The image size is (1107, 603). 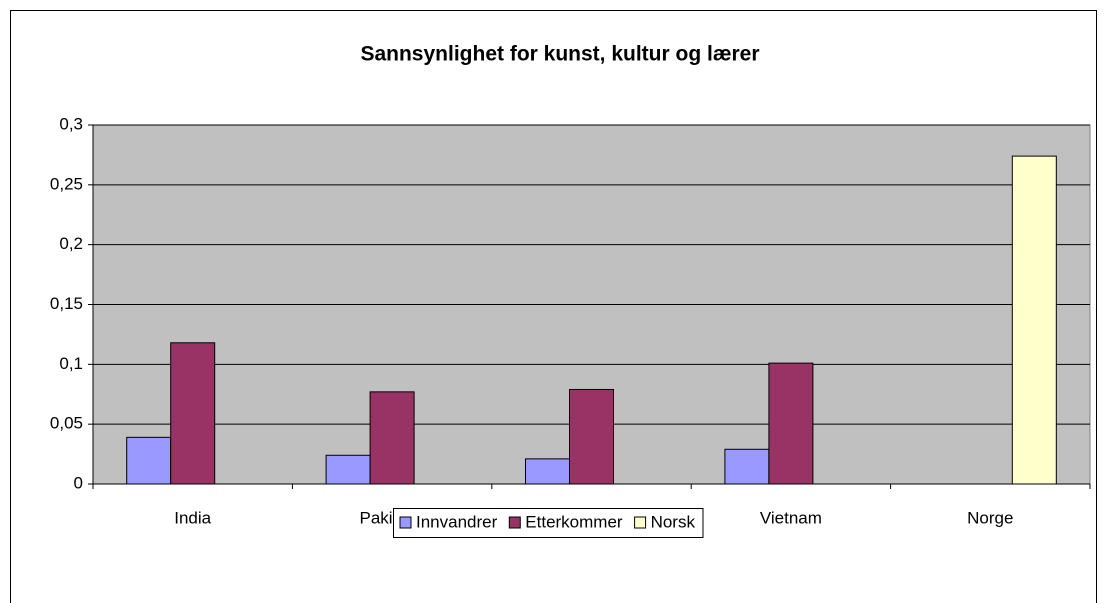 What do you see at coordinates (559, 54) in the screenshot?
I see `chart-title: Sannsynlighet for kunst, kultur og lærer` at bounding box center [559, 54].